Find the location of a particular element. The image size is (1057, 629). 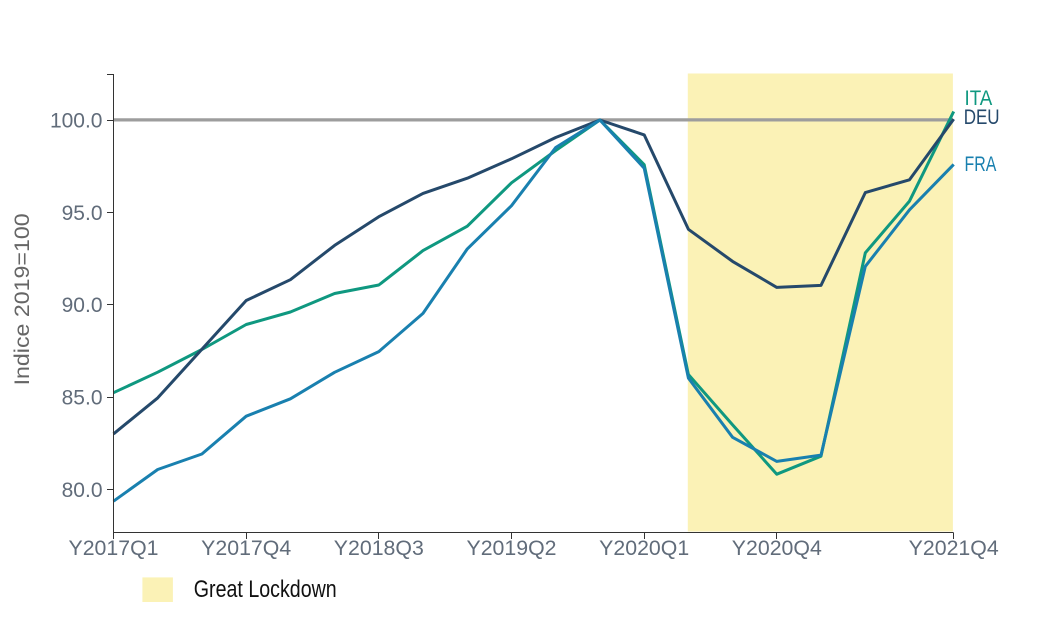

svg-text: Y2021Q4 is located at coordinates (954, 548).